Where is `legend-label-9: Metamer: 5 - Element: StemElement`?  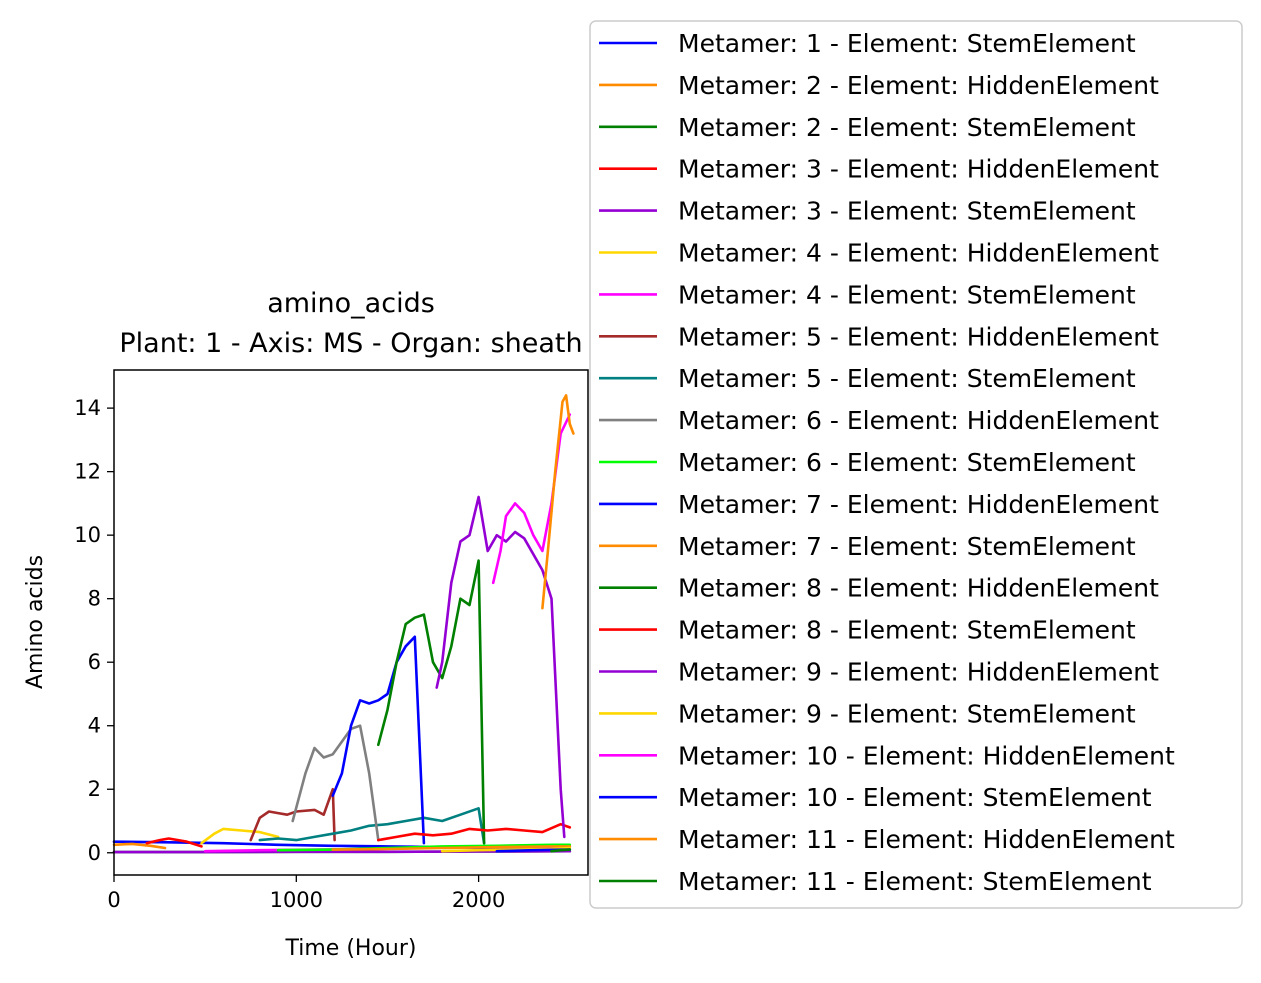
legend-label-9: Metamer: 5 - Element: StemElement is located at coordinates (907, 378).